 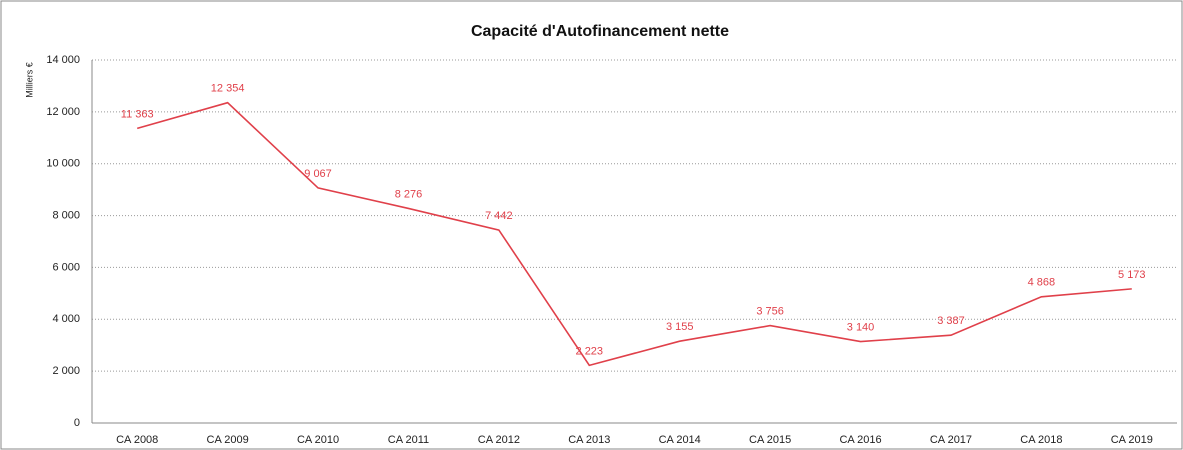 What do you see at coordinates (1042, 283) in the screenshot?
I see `data-label: 4 868` at bounding box center [1042, 283].